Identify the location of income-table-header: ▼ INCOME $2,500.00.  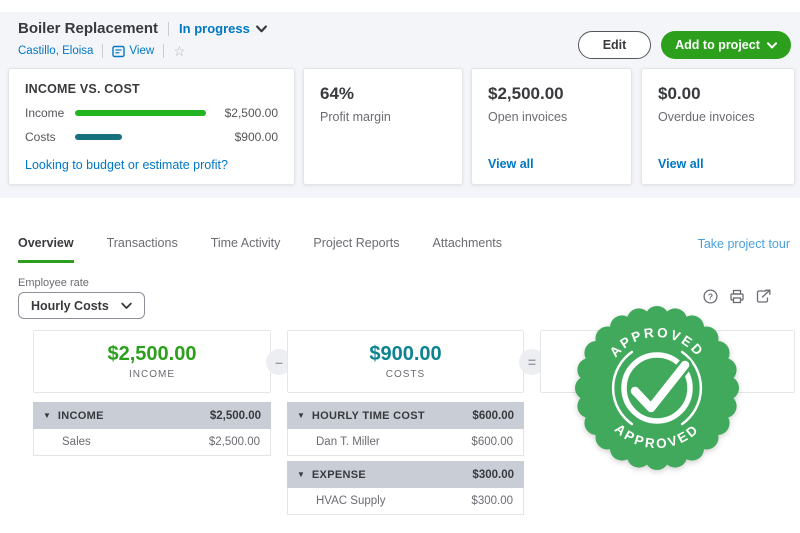
(152, 415).